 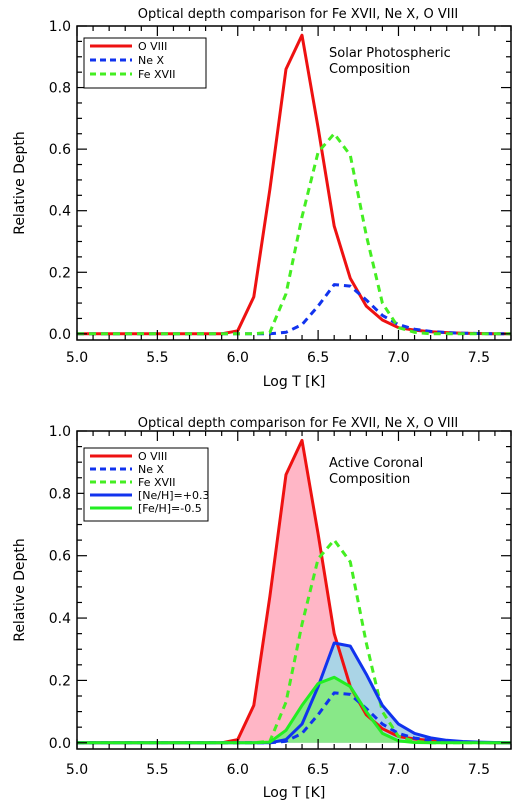 What do you see at coordinates (390, 53) in the screenshot?
I see `composition-note: Solar Photospheric` at bounding box center [390, 53].